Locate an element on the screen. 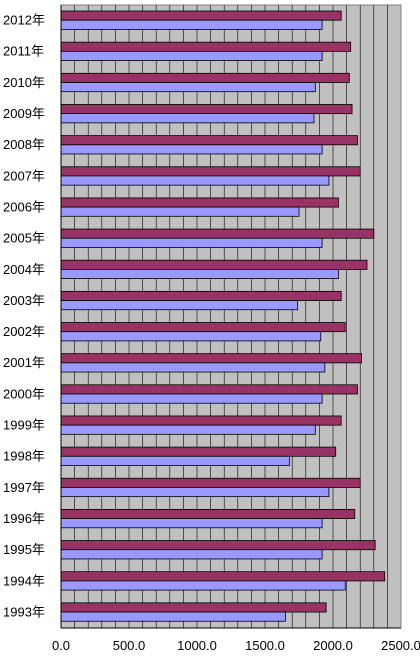 Image resolution: width=420 pixels, height=659 pixels. y-category-label: 2007年 is located at coordinates (24, 175).